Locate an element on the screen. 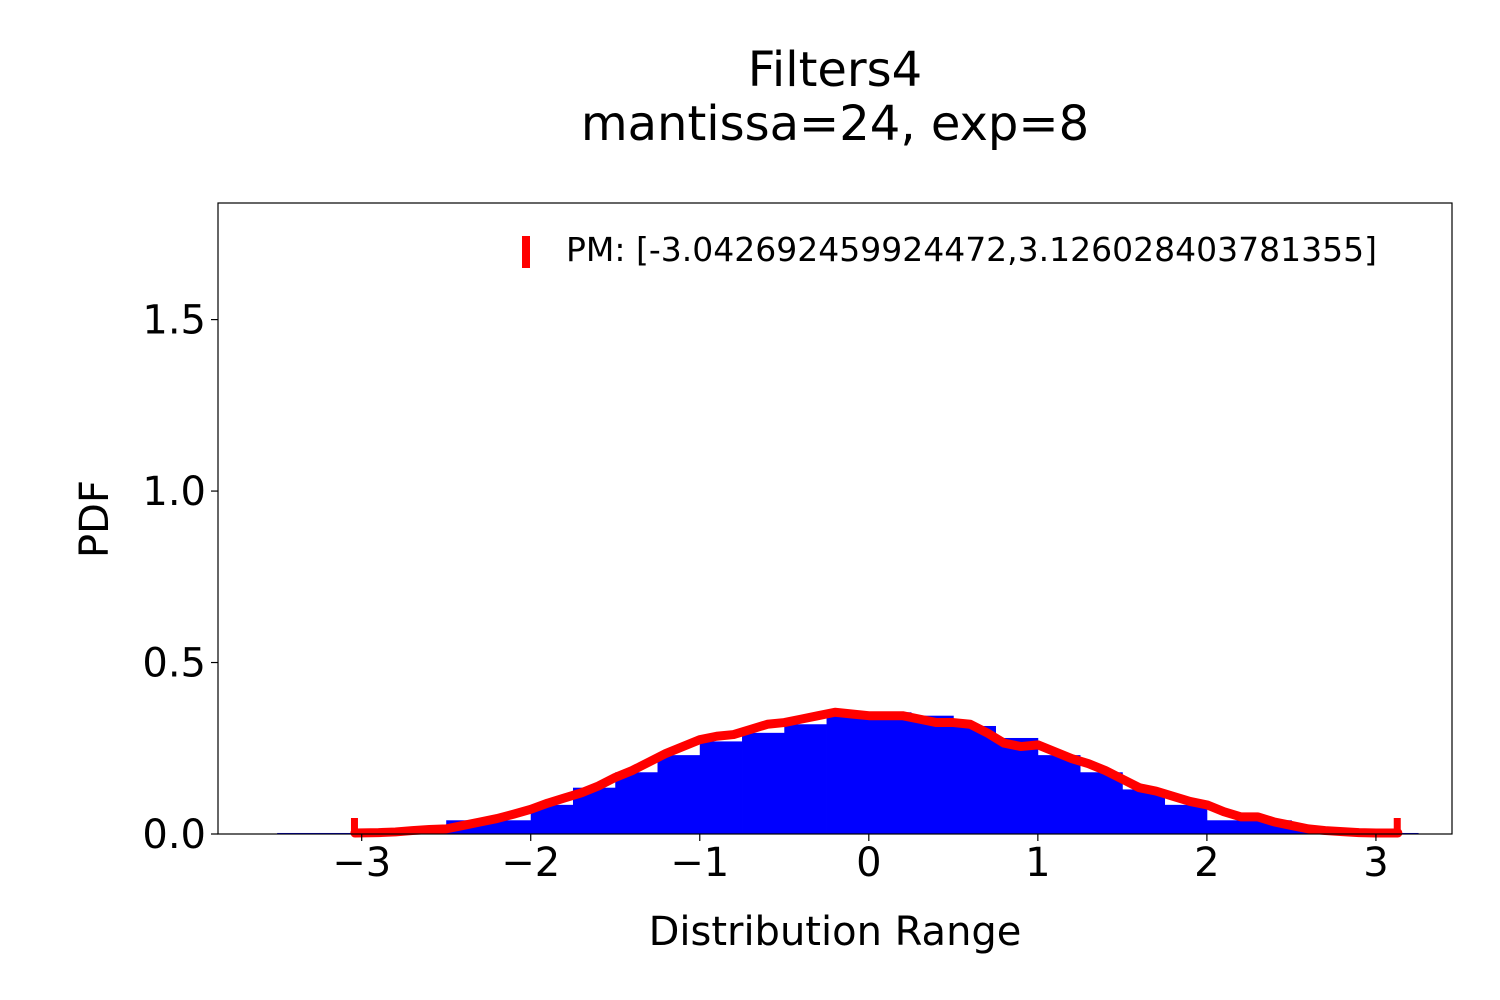 The image size is (1500, 1000). histogram-bars is located at coordinates (848, 773).